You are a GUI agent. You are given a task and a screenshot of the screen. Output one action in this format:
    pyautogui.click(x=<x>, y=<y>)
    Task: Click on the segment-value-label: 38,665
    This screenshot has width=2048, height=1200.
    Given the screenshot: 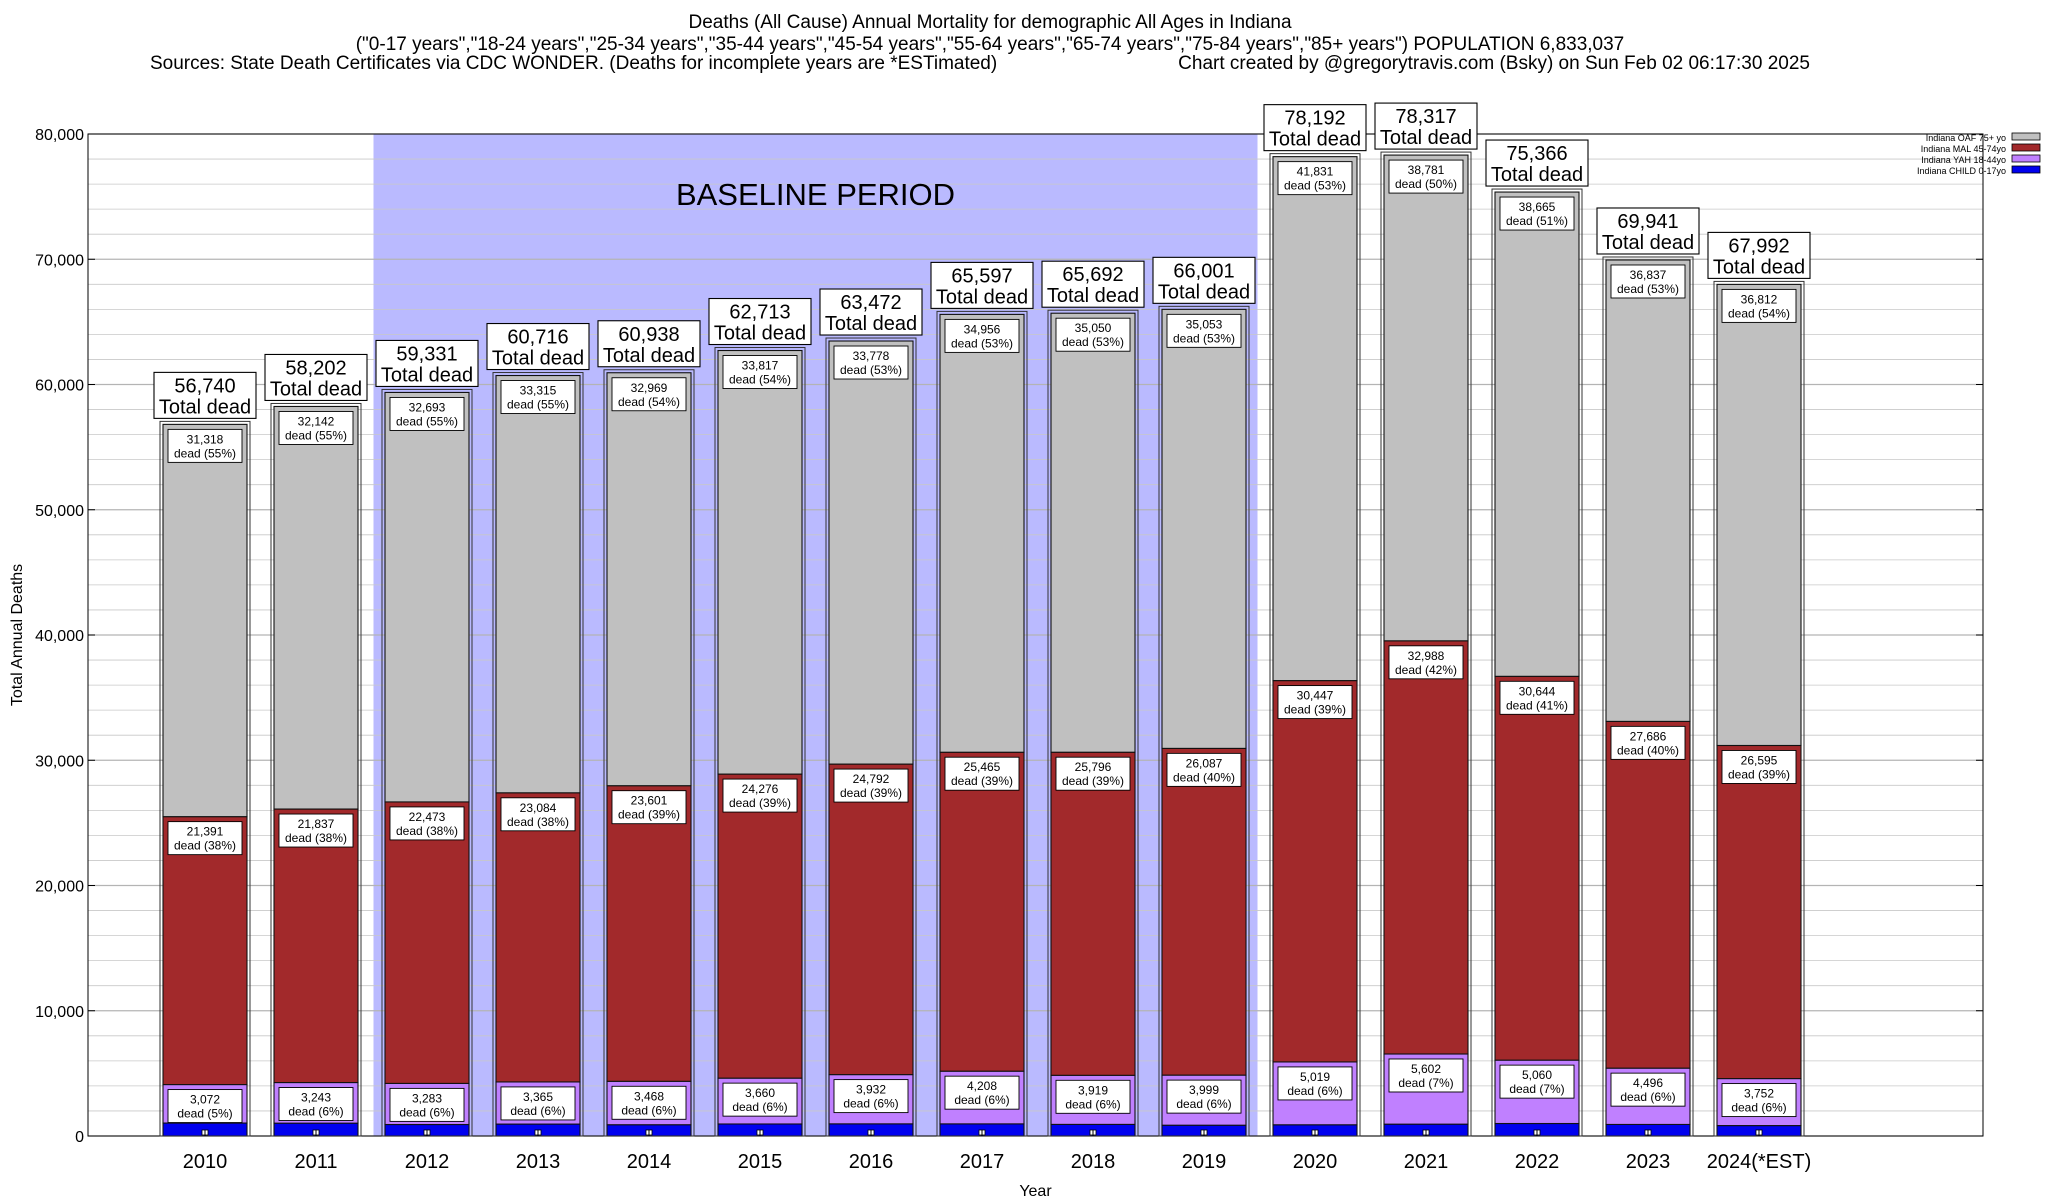 What is the action you would take?
    pyautogui.click(x=1537, y=207)
    